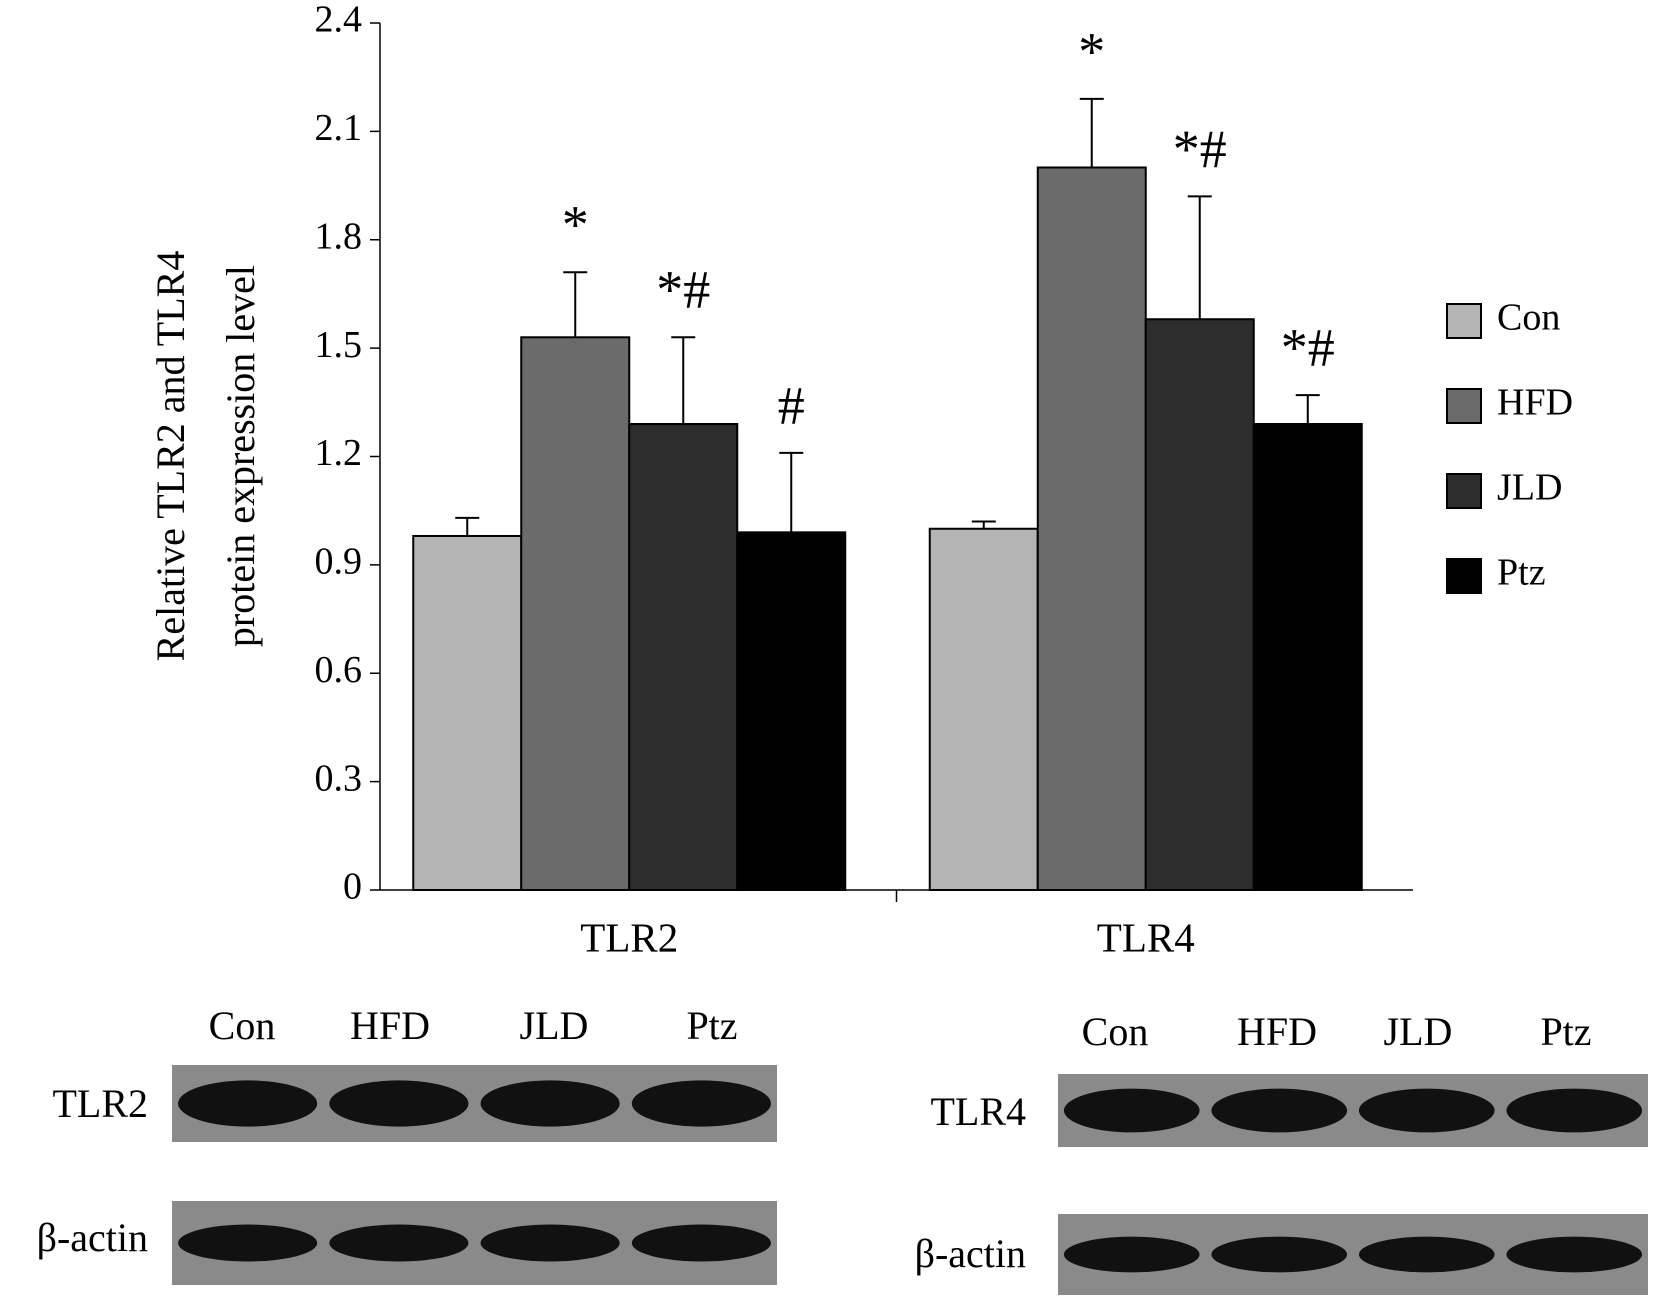  Describe the element at coordinates (1146, 937) in the screenshot. I see `x-tick-label: TLR4` at that location.